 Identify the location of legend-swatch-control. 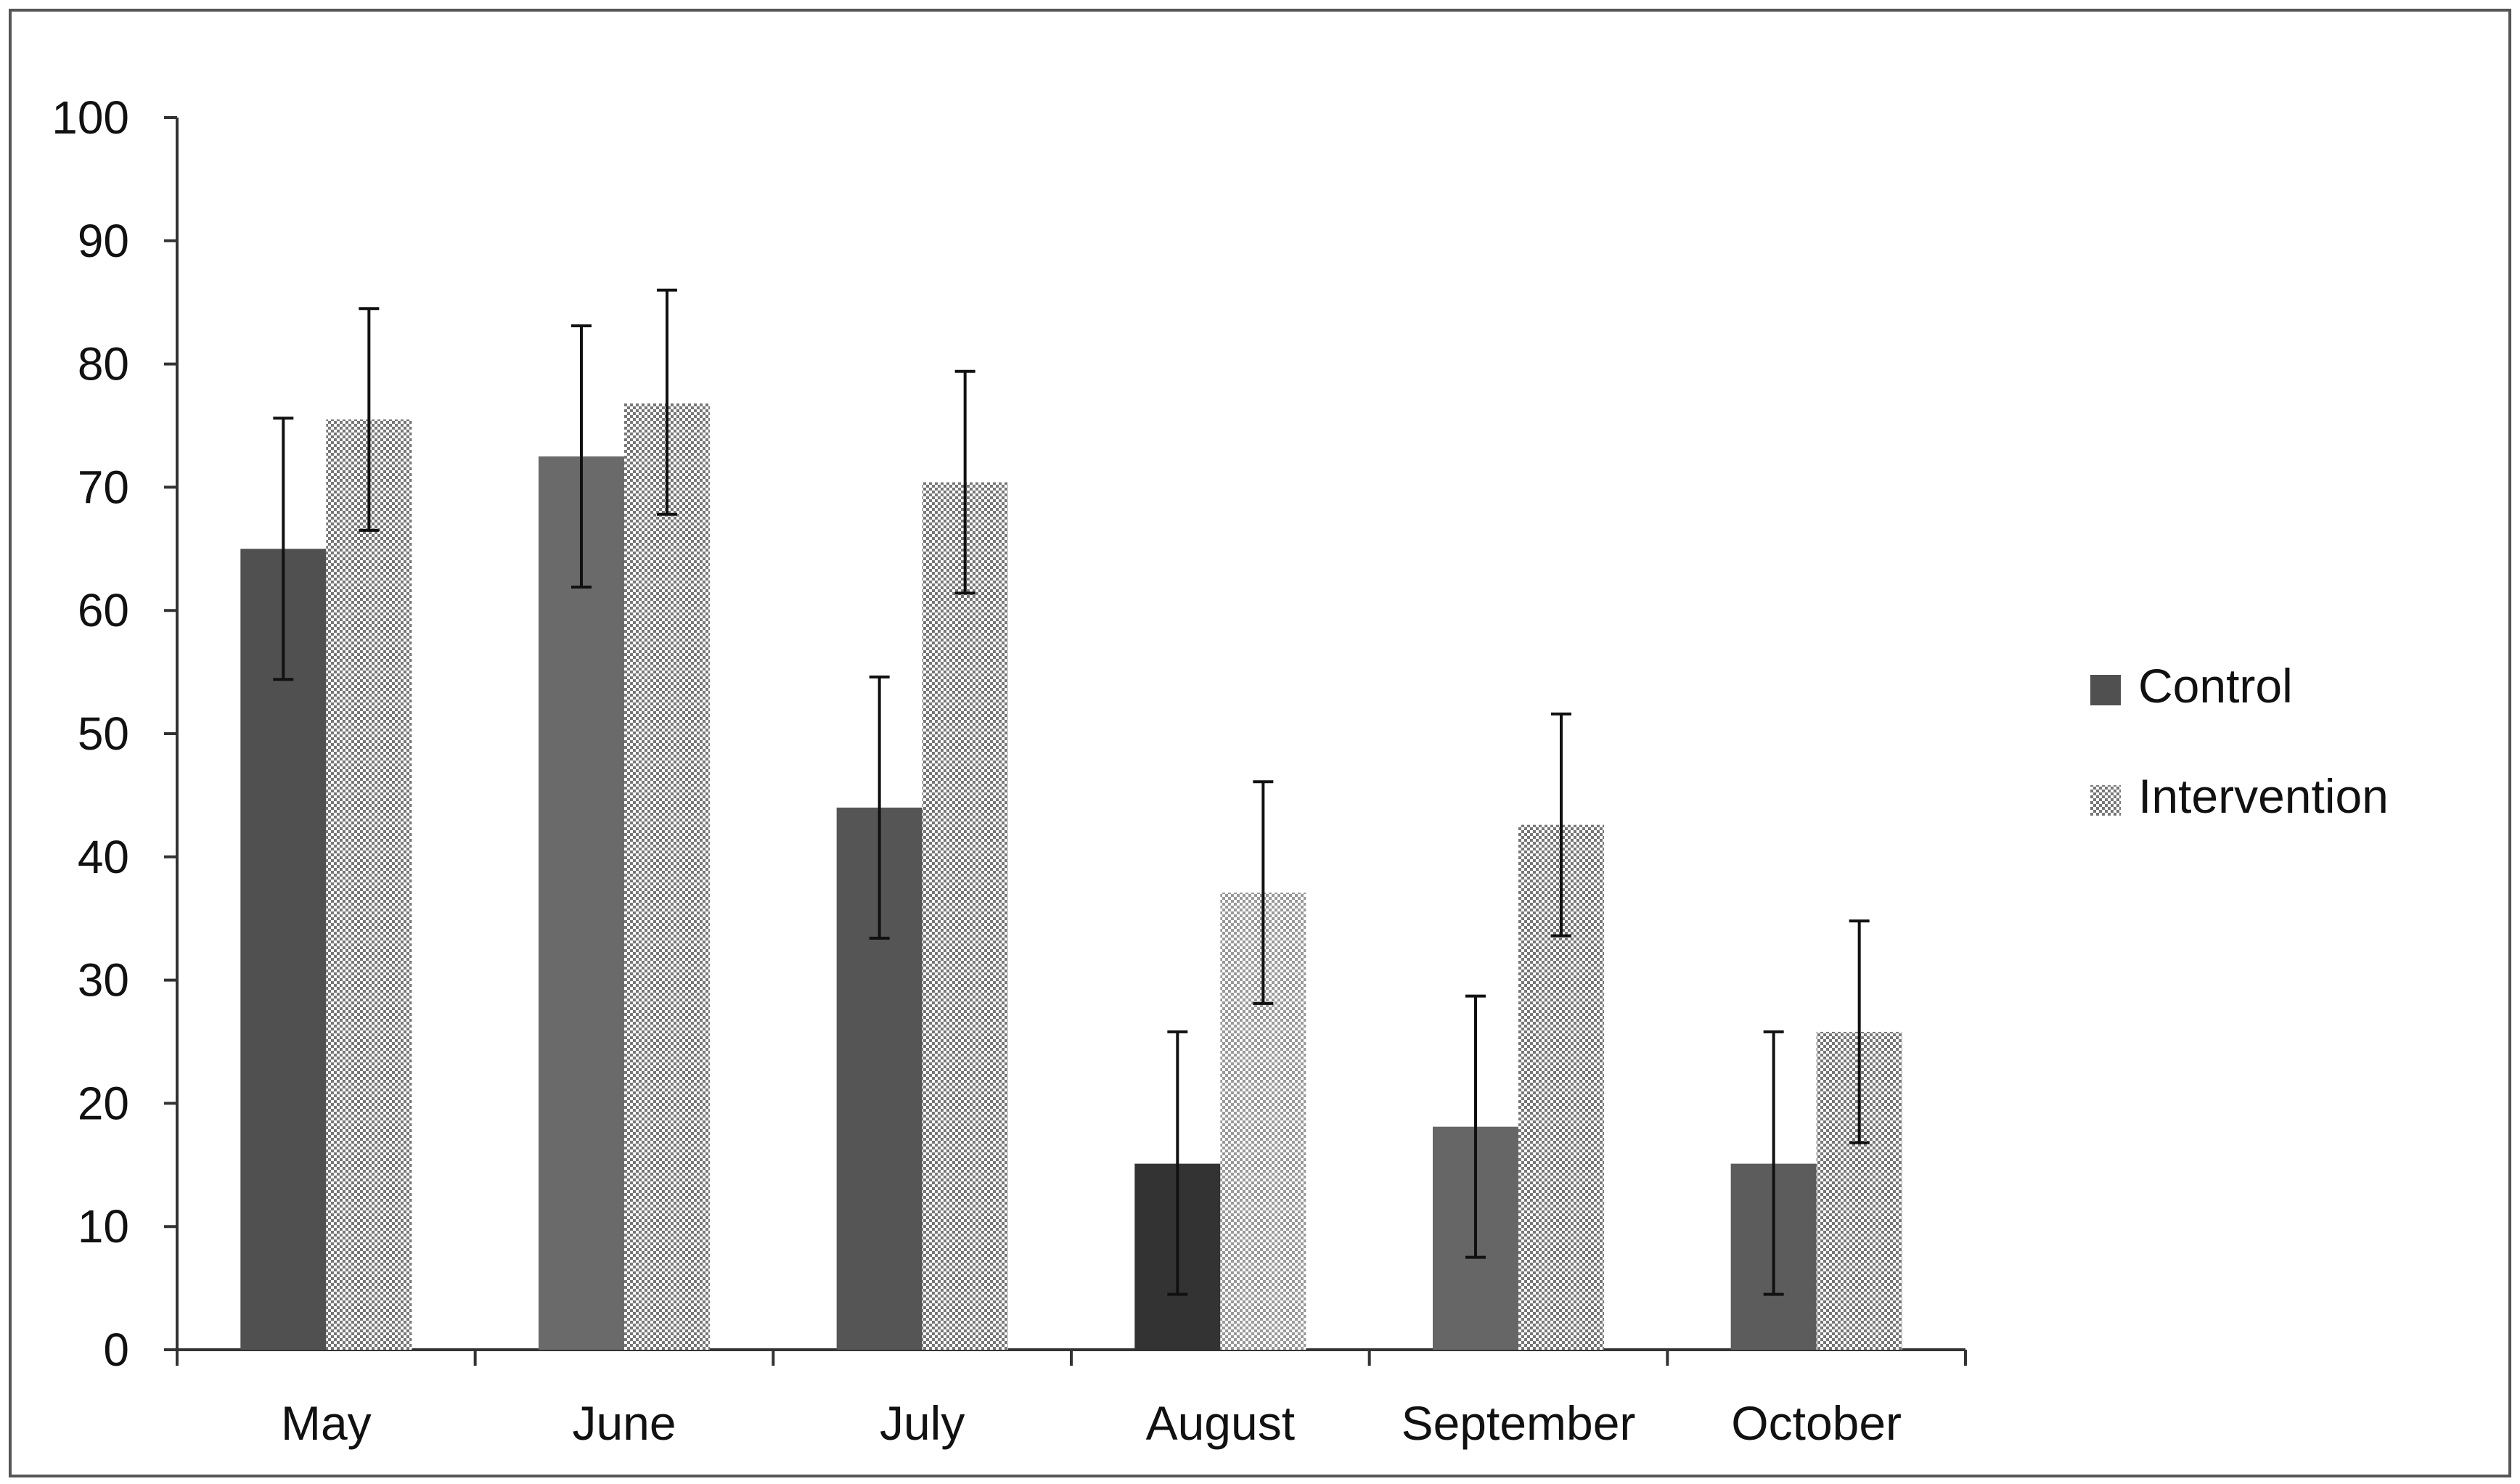
(2105, 690).